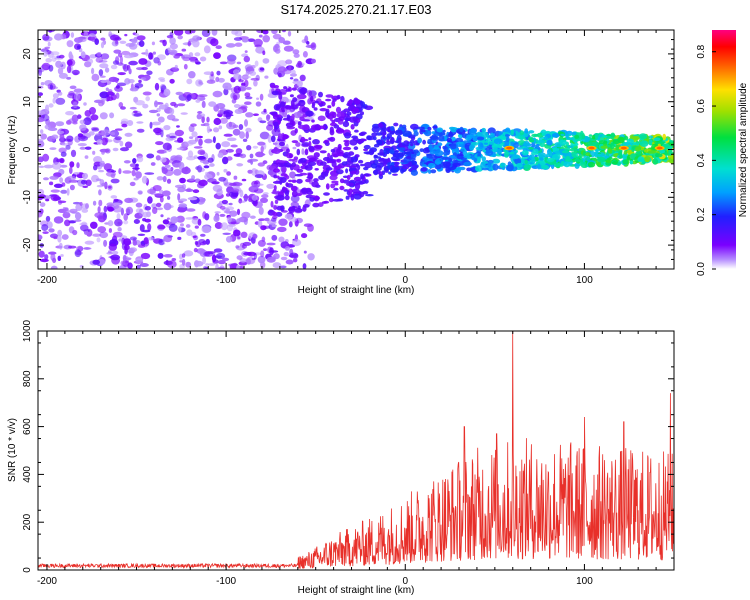 The height and width of the screenshot is (600, 750). Describe the element at coordinates (623, 148) in the screenshot. I see `spectrogram-peak` at that location.